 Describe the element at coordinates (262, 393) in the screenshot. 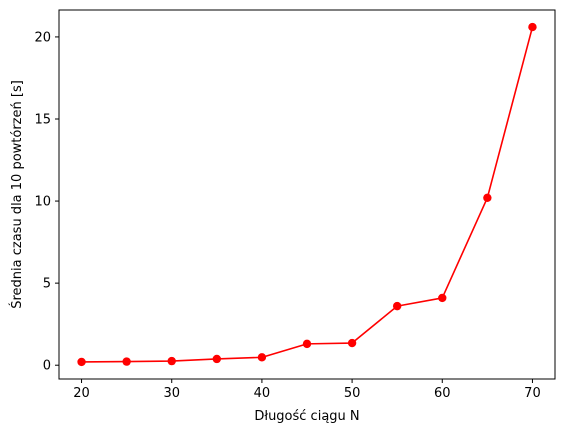

I see `x-tick-label: 40` at that location.